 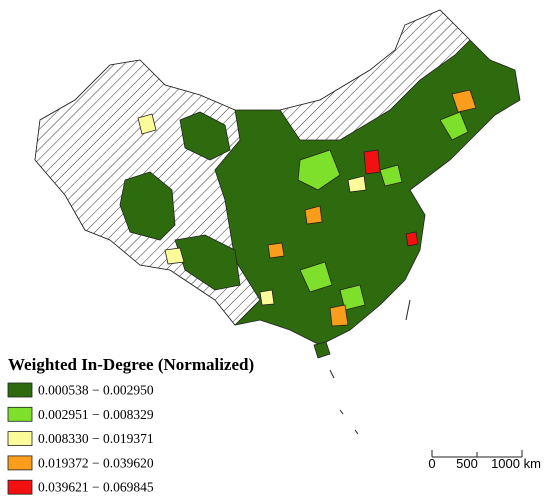 What do you see at coordinates (131, 364) in the screenshot?
I see `legend-title: Weighted In-Degree (Normalized)` at bounding box center [131, 364].